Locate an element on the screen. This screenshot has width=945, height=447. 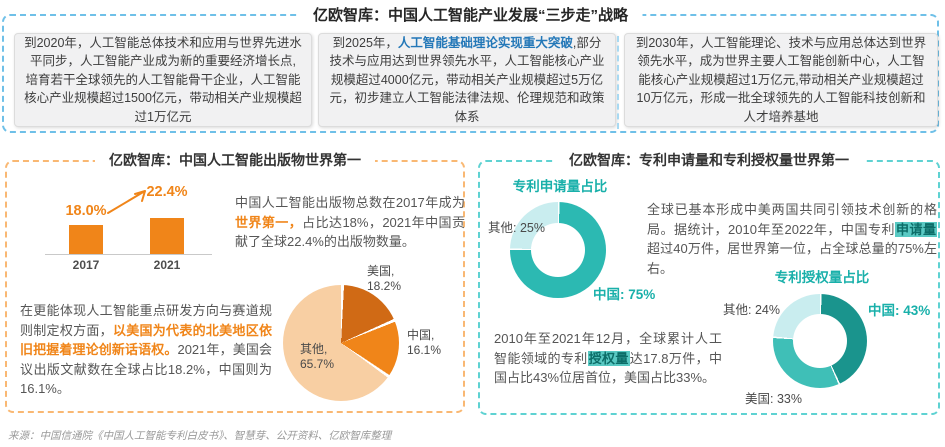
source-note: 来源：中国信通院《中国人工智能专利白皮书》、智慧芽、公开资料、亿欧智库整理 is located at coordinates (200, 436).